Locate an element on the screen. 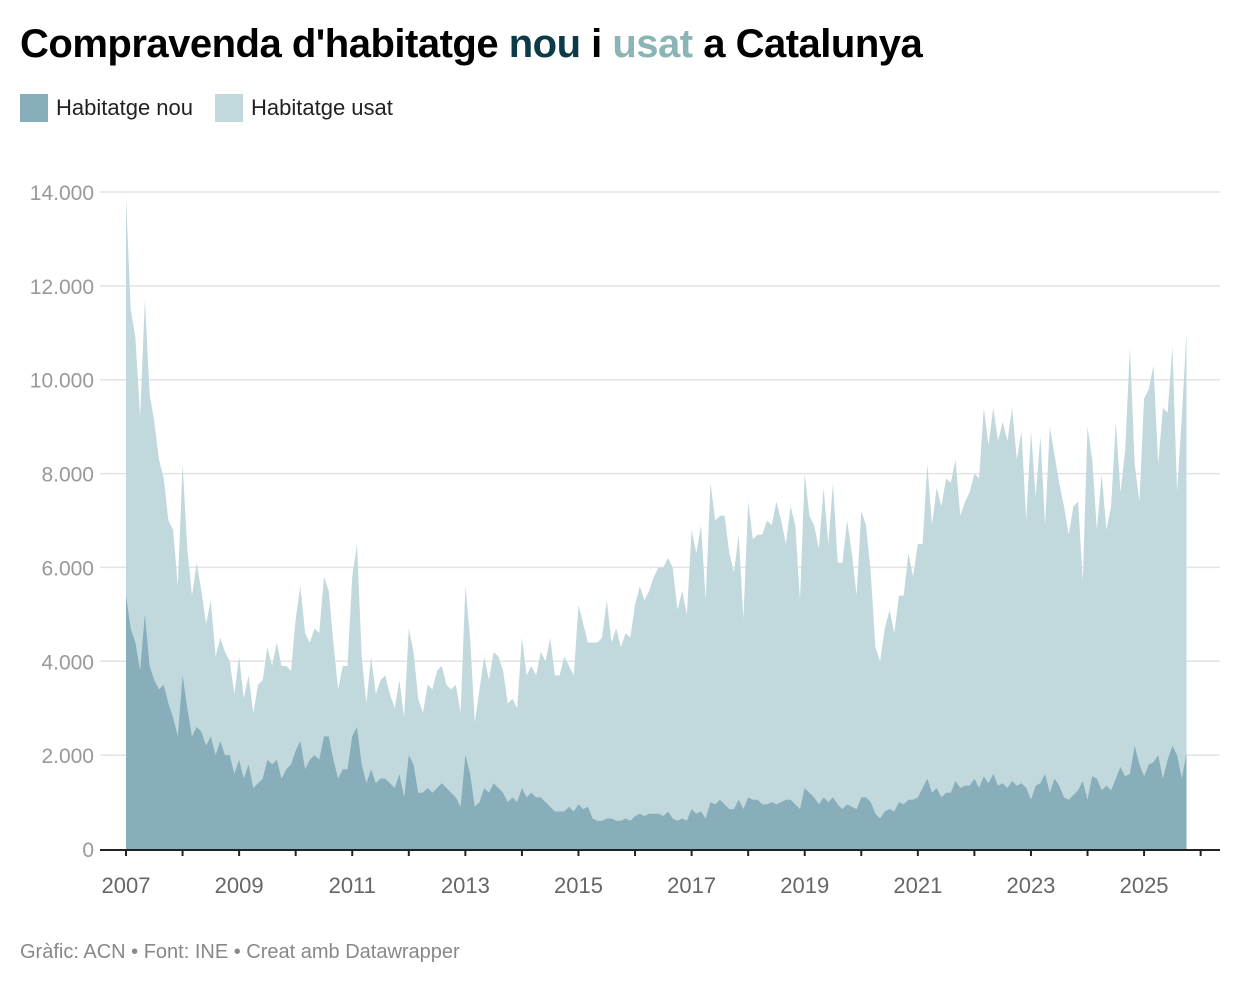 The height and width of the screenshot is (986, 1240). y-tick-label: 4.000 is located at coordinates (67, 662).